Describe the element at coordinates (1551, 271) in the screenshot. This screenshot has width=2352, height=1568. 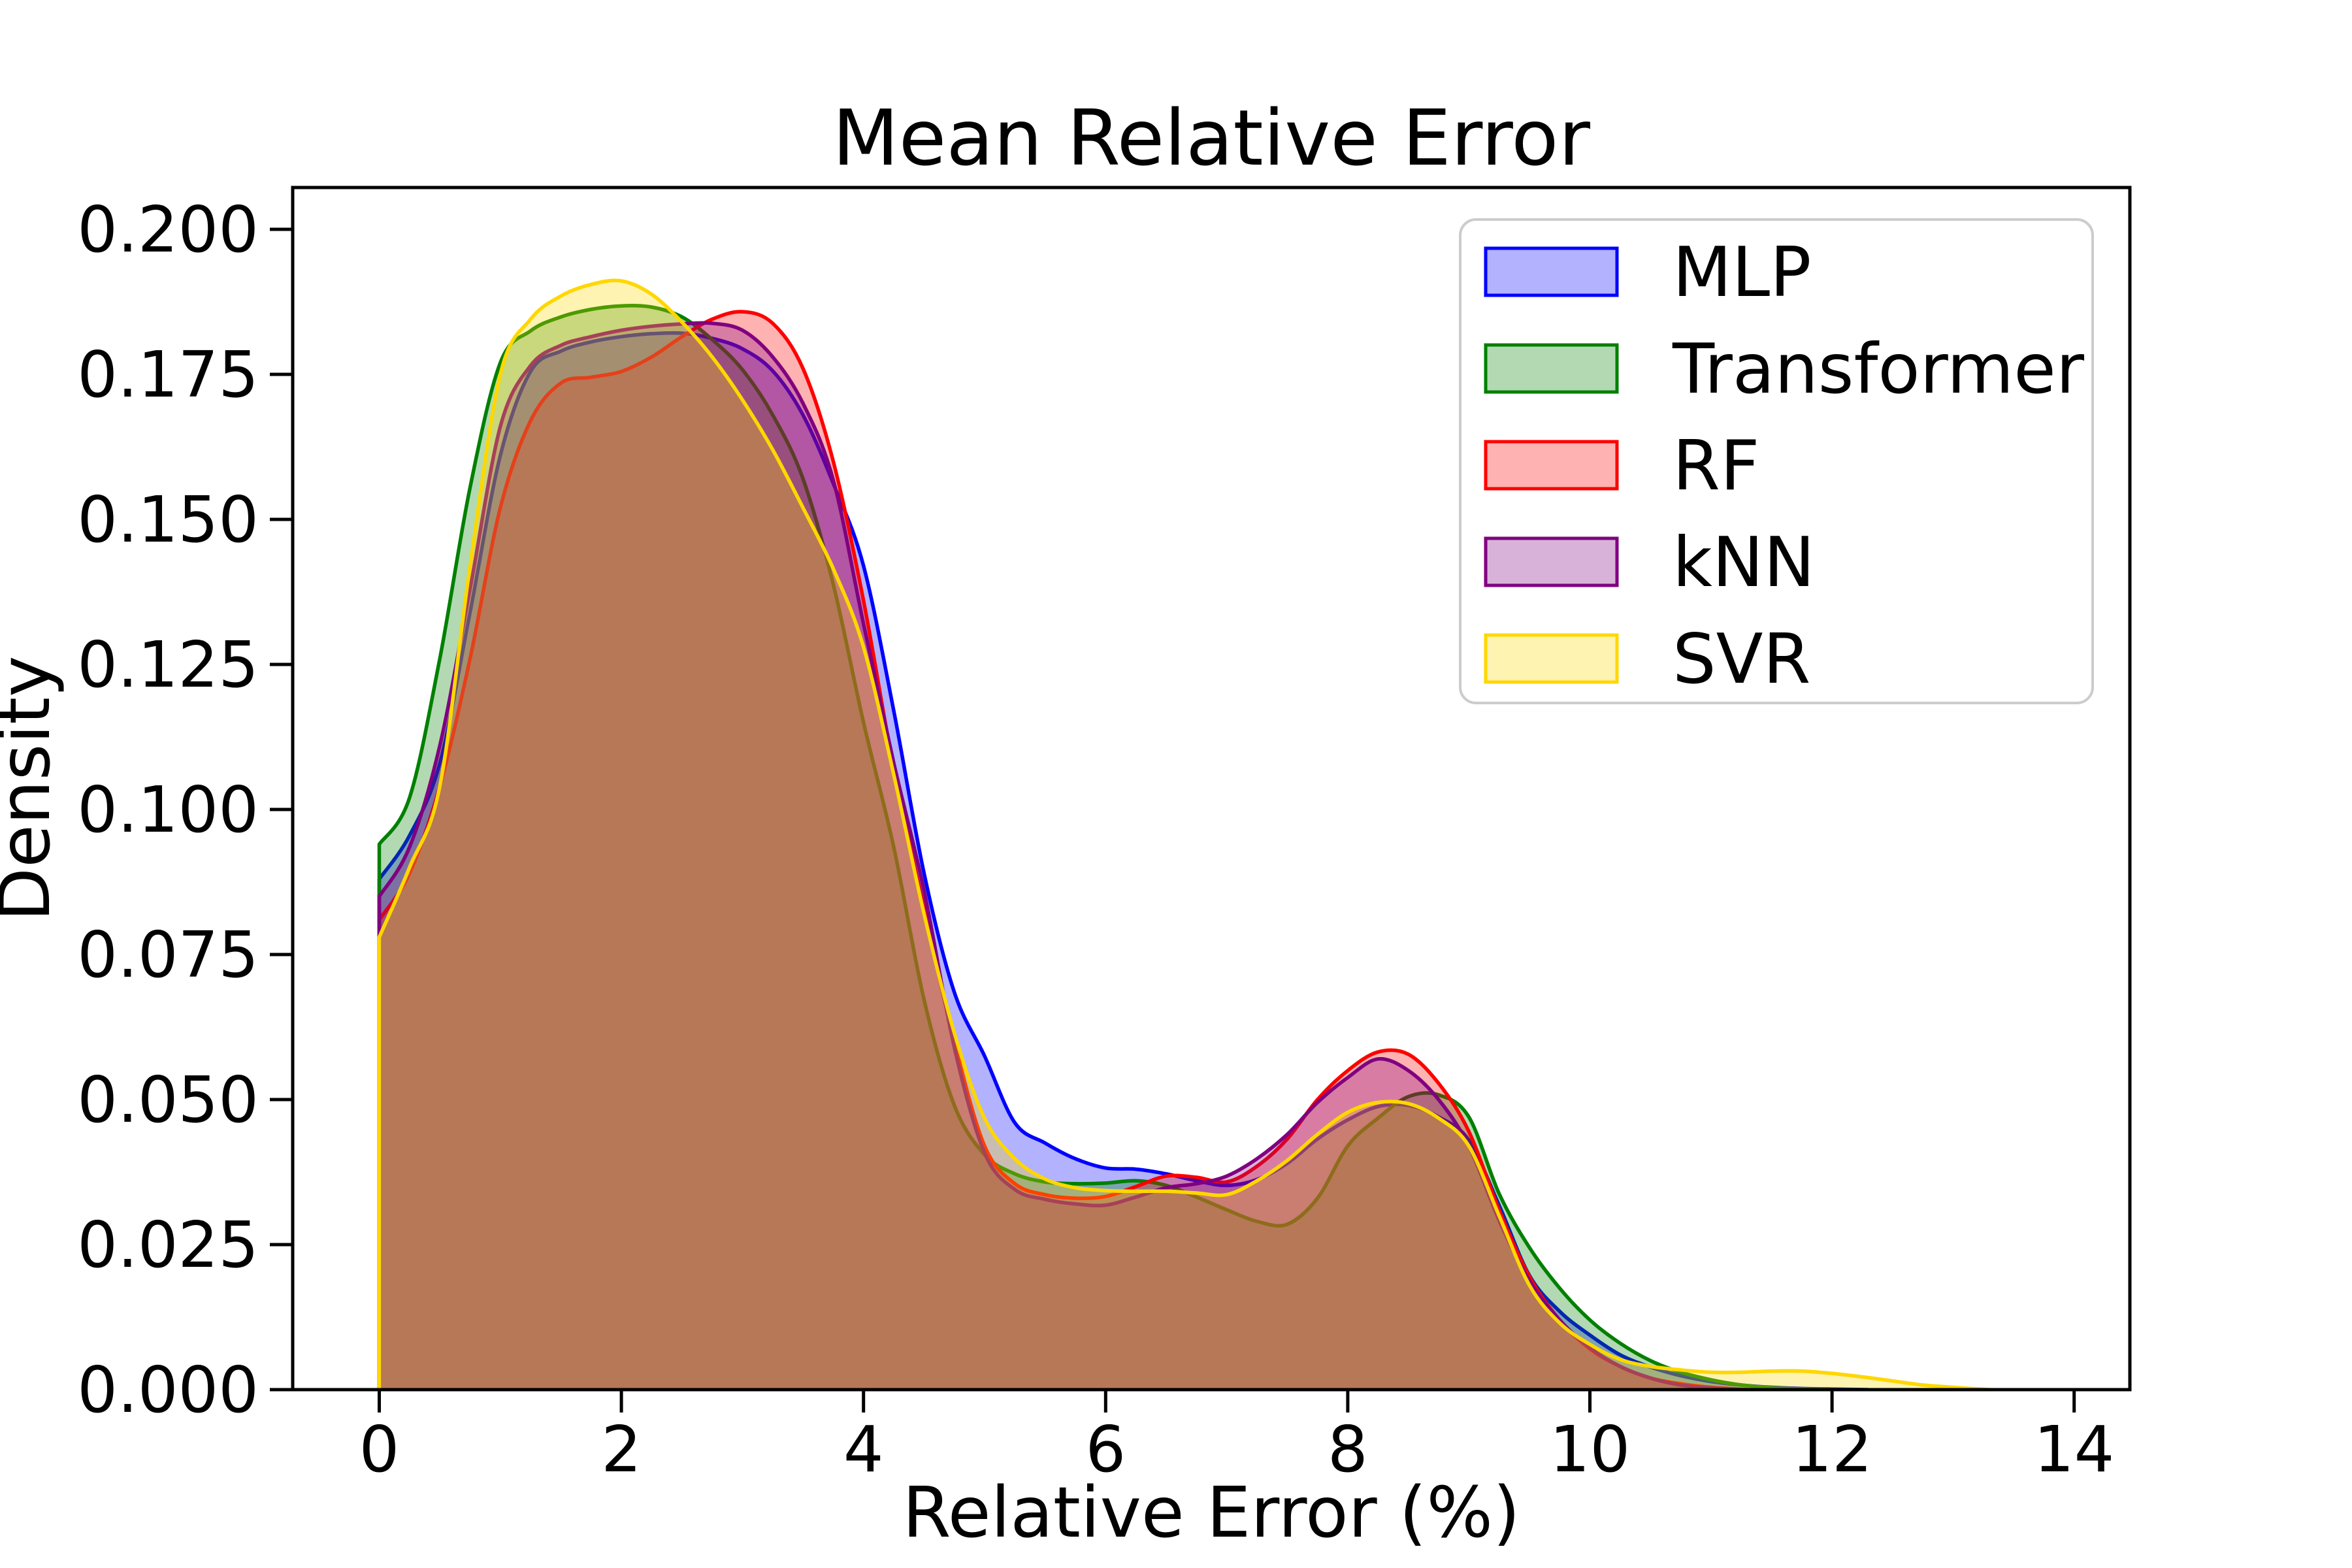
I see `legend-swatch-MLP` at that location.